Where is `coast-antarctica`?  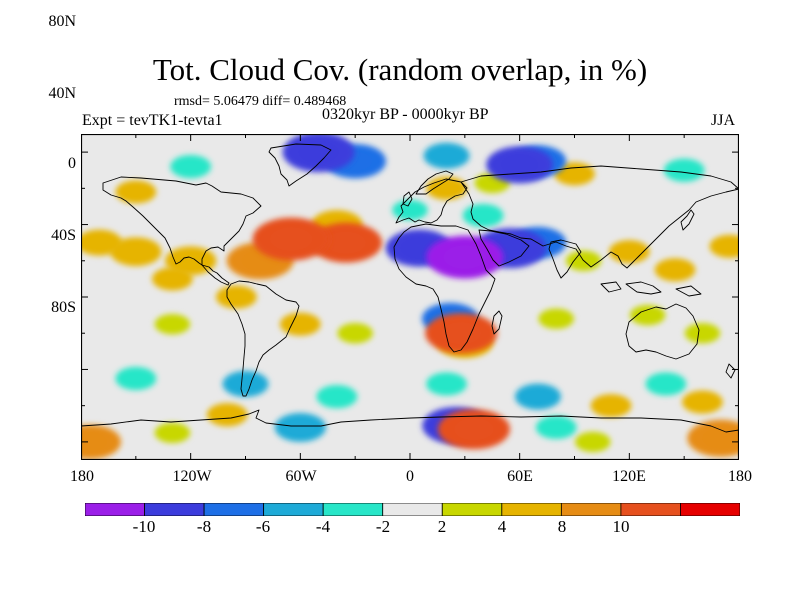
coast-antarctica is located at coordinates (410, 421).